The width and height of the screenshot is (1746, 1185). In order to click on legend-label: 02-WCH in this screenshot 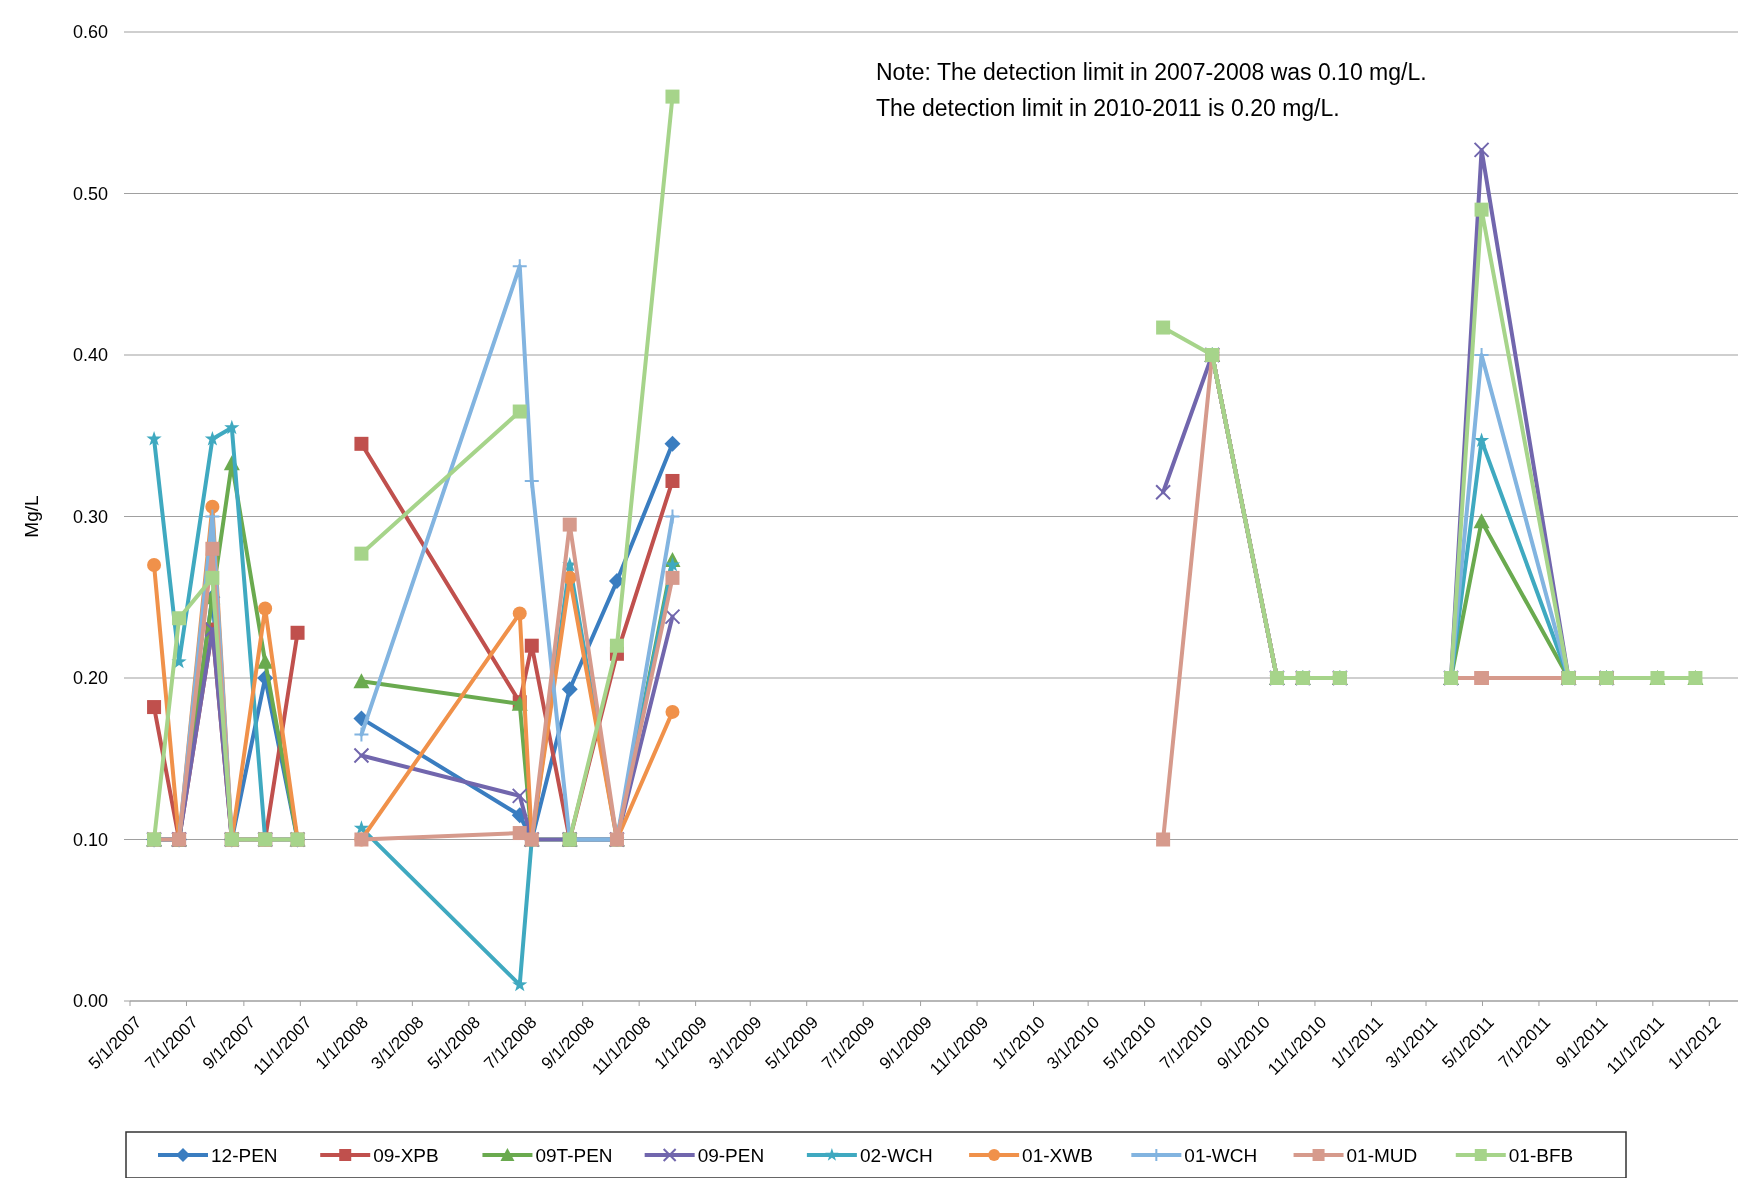, I will do `click(896, 1155)`.